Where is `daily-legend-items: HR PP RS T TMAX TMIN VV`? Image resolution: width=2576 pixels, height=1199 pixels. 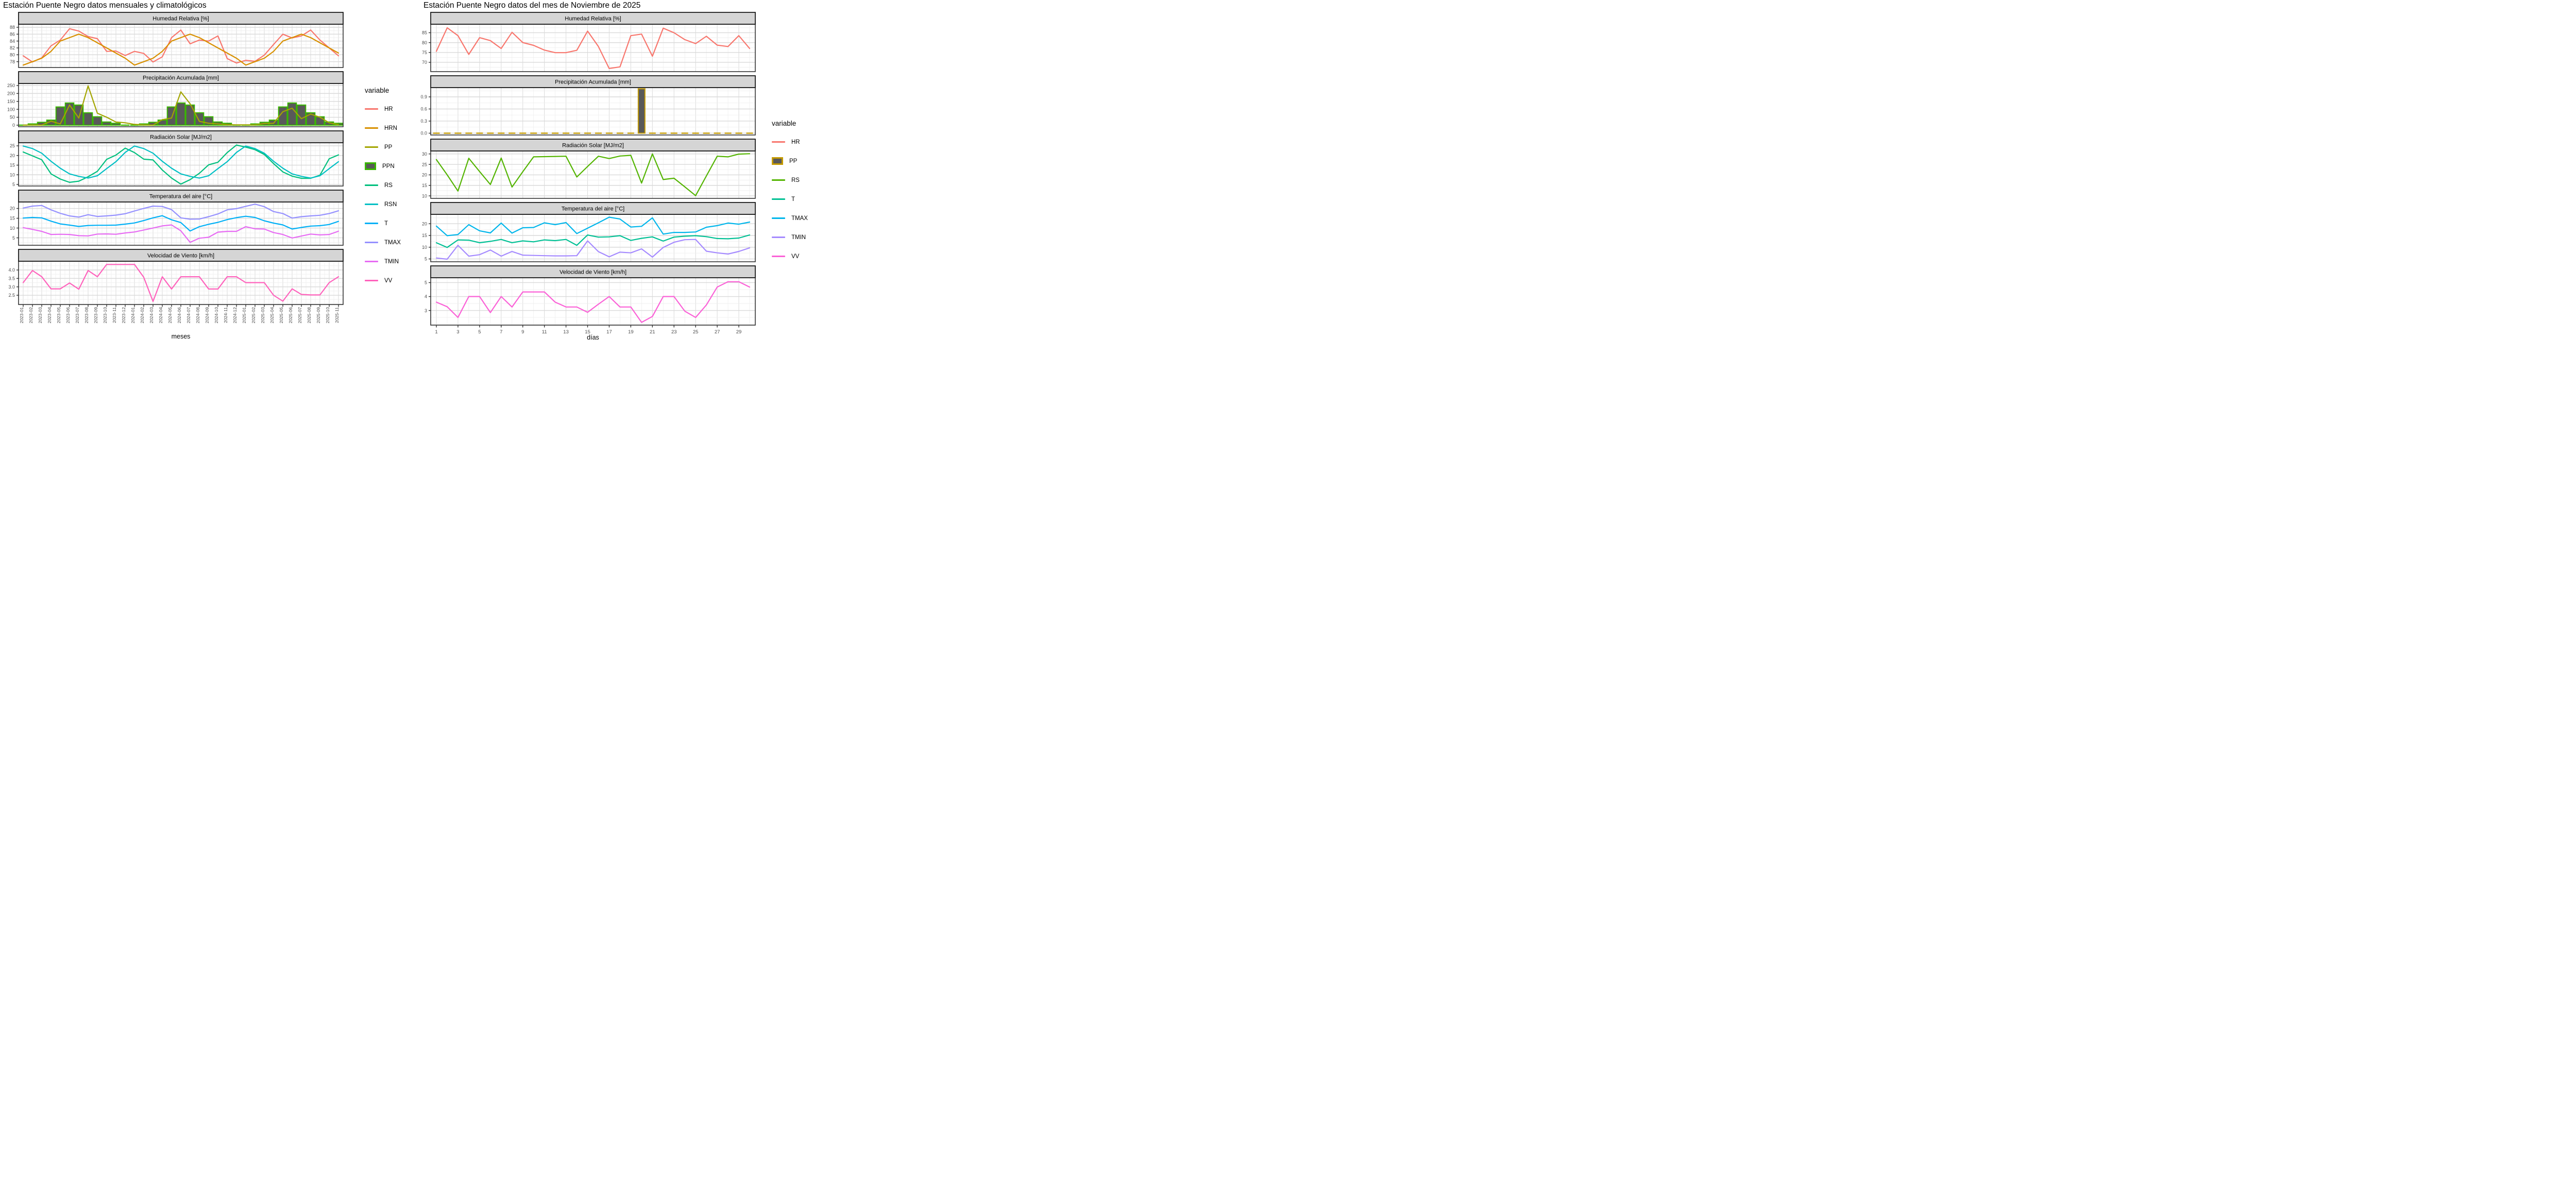 daily-legend-items: HR PP RS T TMAX TMIN VV is located at coordinates (790, 199).